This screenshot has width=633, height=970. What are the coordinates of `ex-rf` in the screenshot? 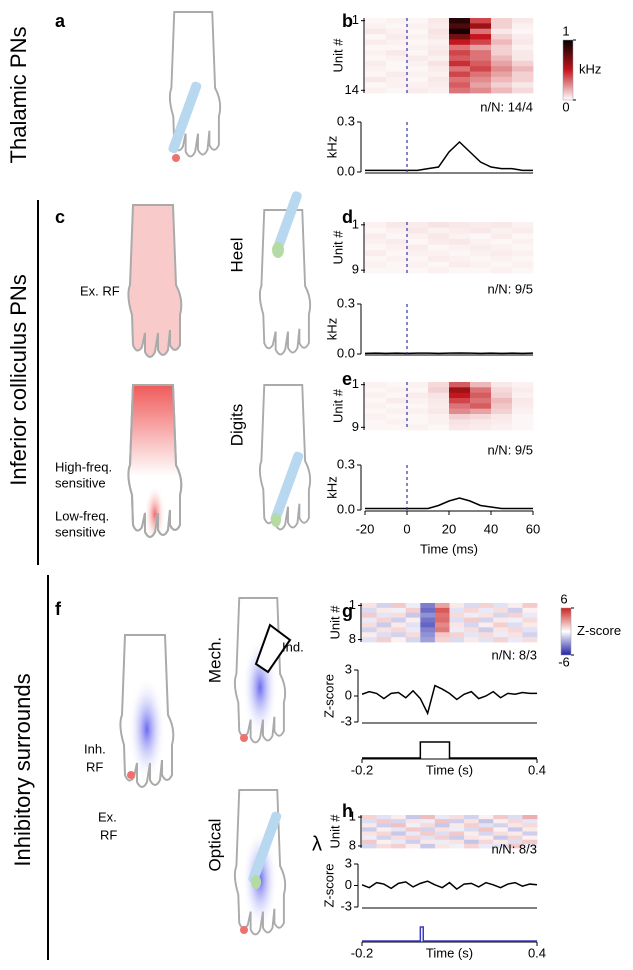 It's located at (244, 930).